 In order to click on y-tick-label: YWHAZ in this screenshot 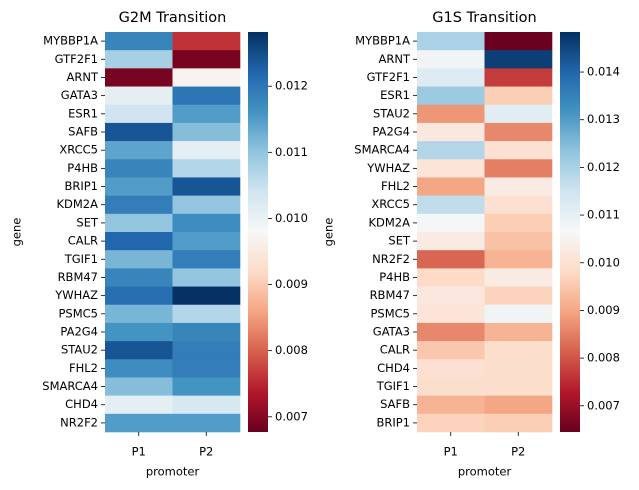, I will do `click(388, 168)`.